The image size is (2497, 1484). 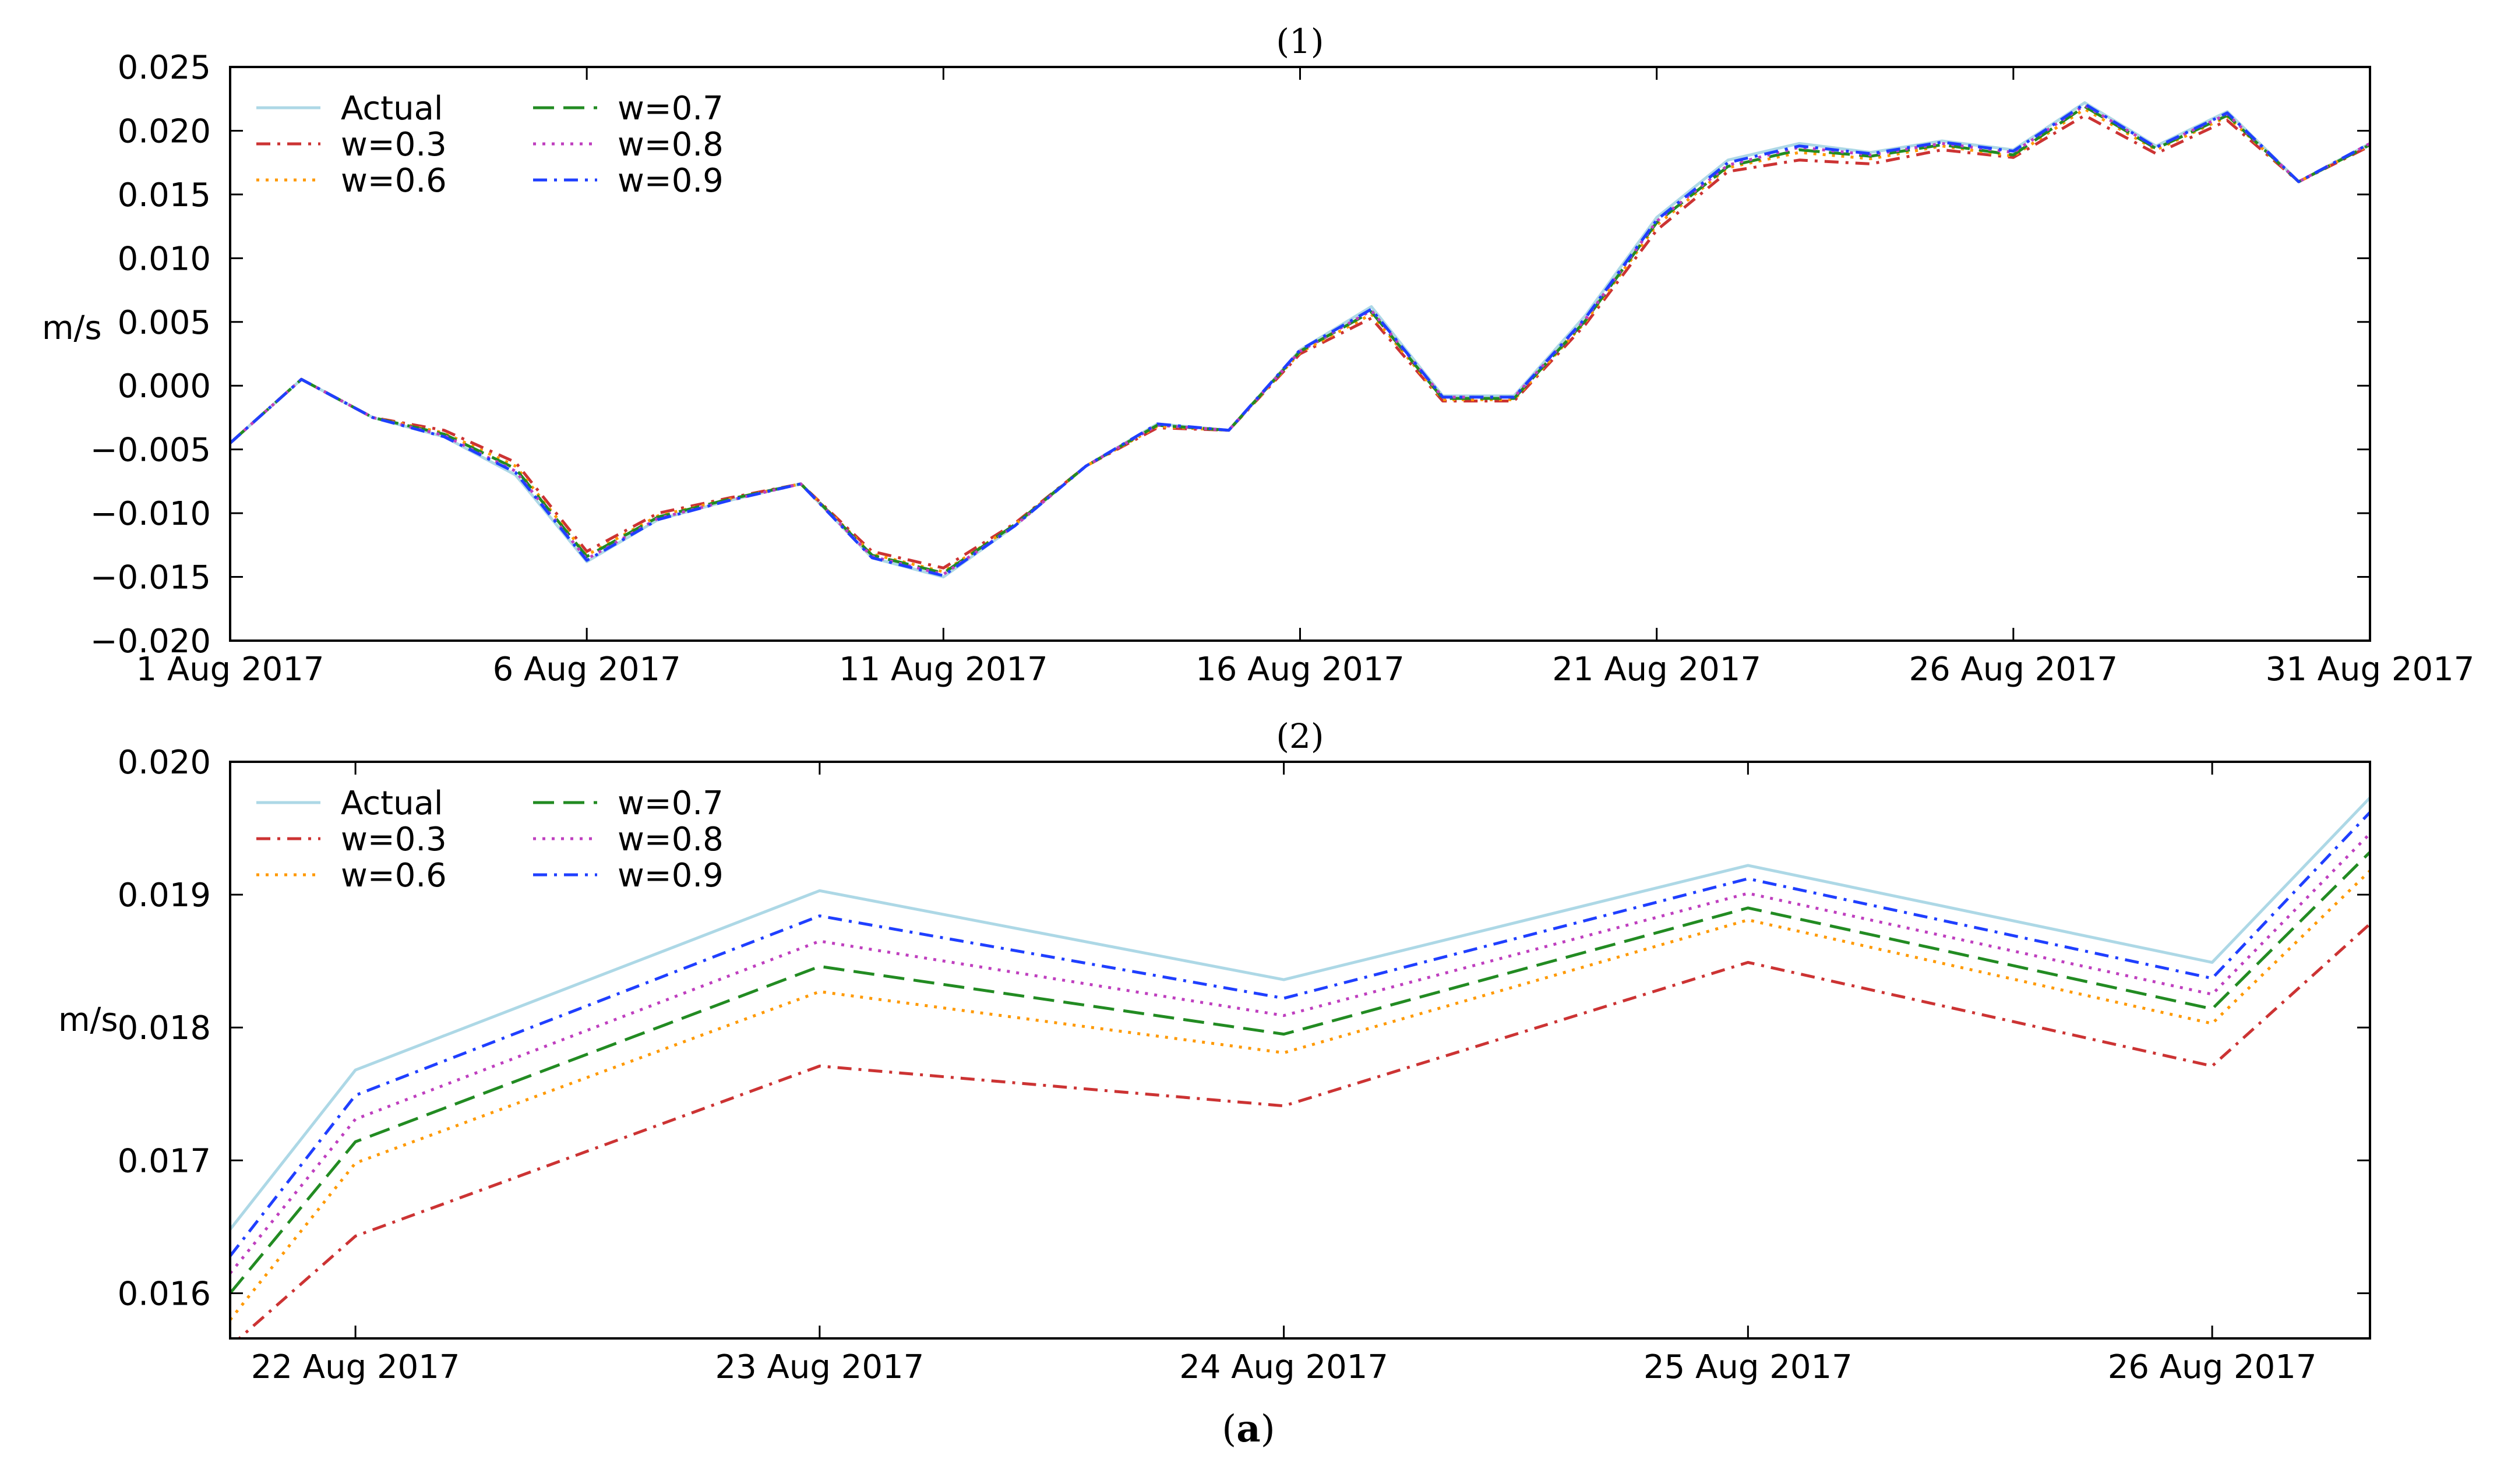 I want to click on y-tick-label: 0.025, so click(x=164, y=68).